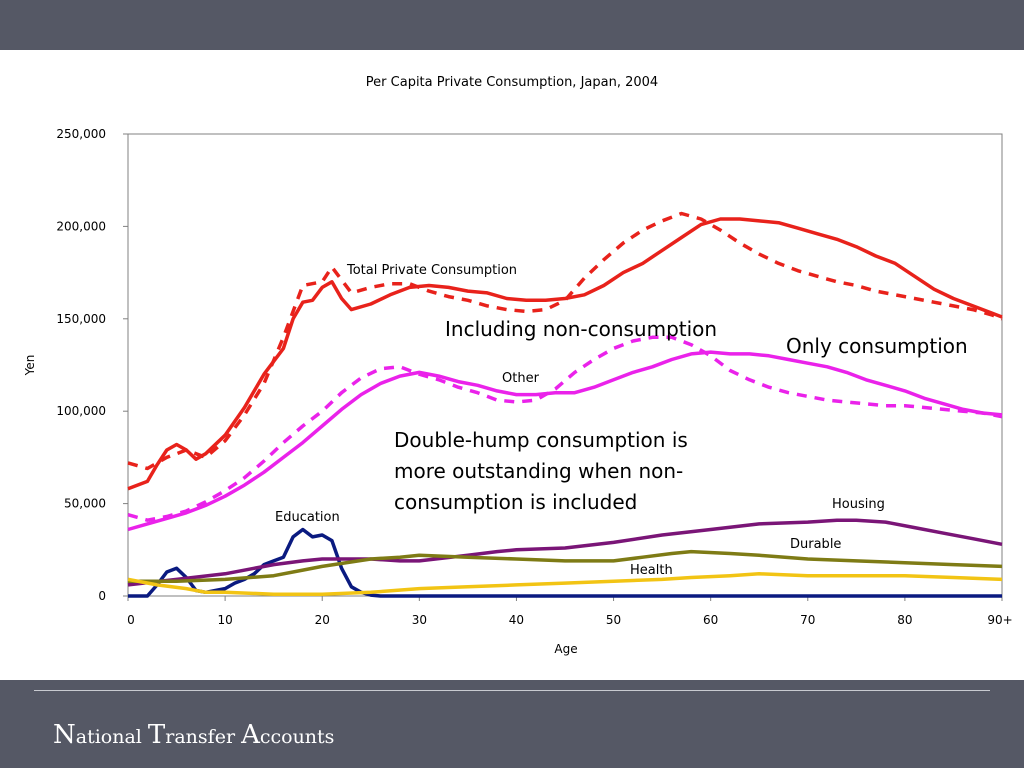  I want to click on y-tick-label: 200,000, so click(81, 226).